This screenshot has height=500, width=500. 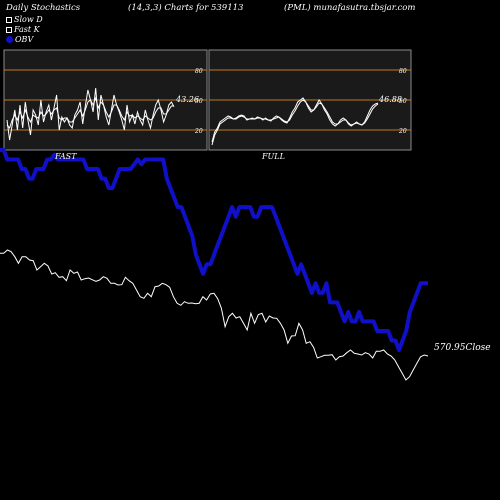 I want to click on close-price-label: 570.95Close, so click(x=462, y=348).